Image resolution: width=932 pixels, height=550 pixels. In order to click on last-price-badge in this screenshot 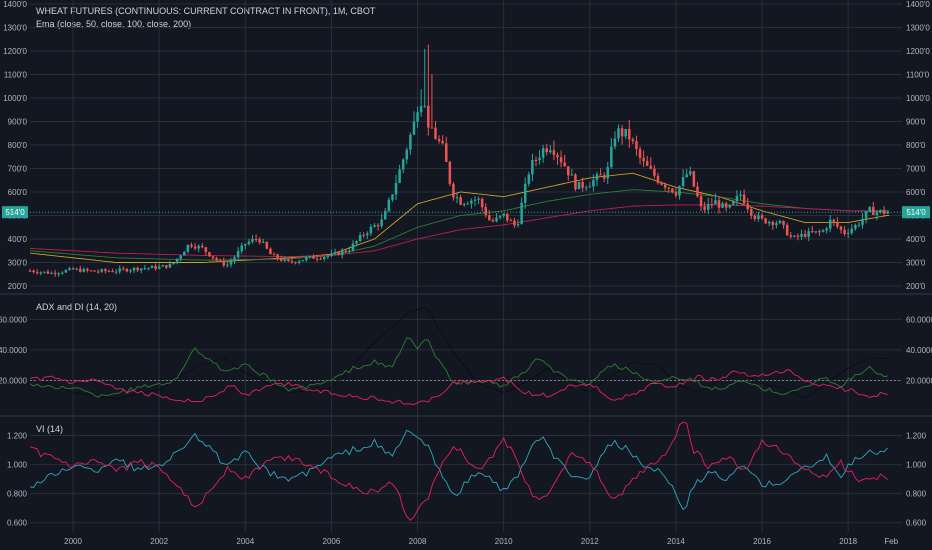, I will do `click(916, 212)`.